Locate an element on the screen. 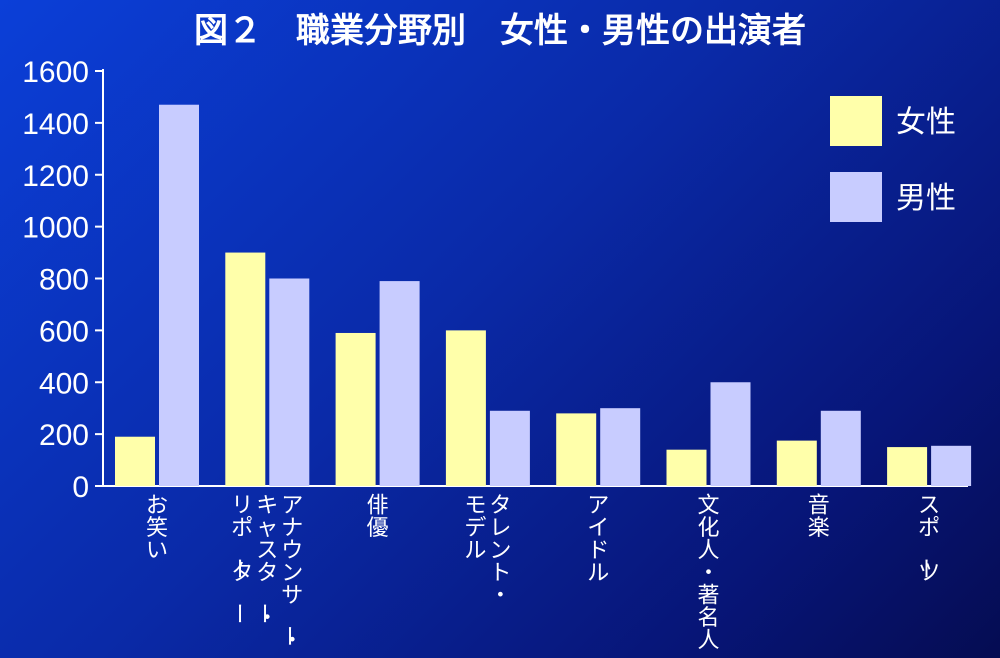 This screenshot has width=1000, height=658. category-label: キャスター・ is located at coordinates (264, 562).